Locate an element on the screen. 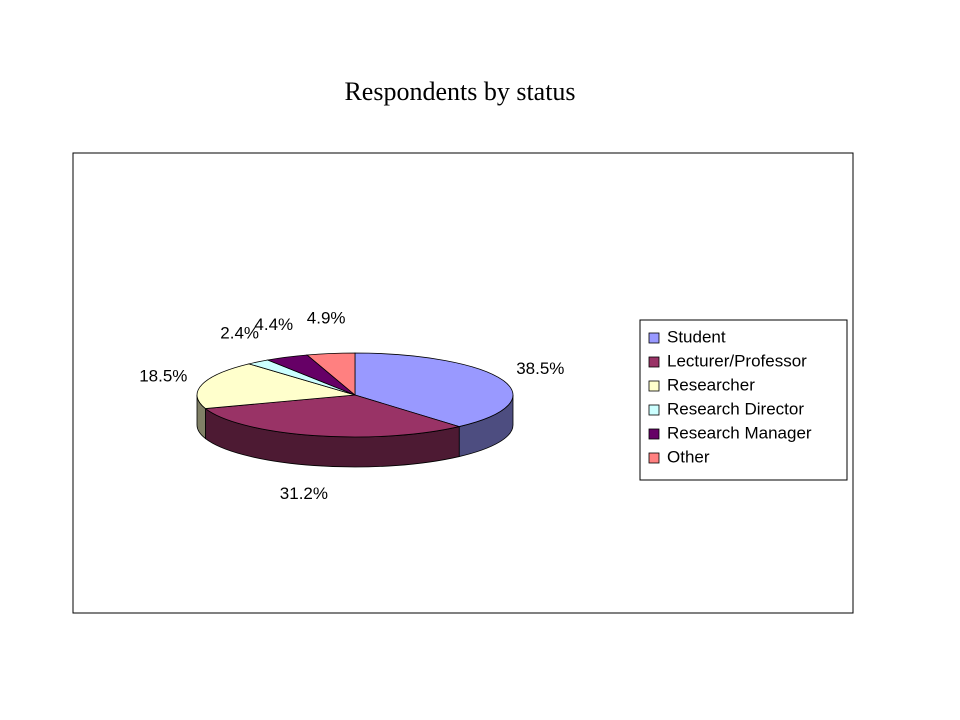 The image size is (960, 720). legend-box is located at coordinates (743, 400).